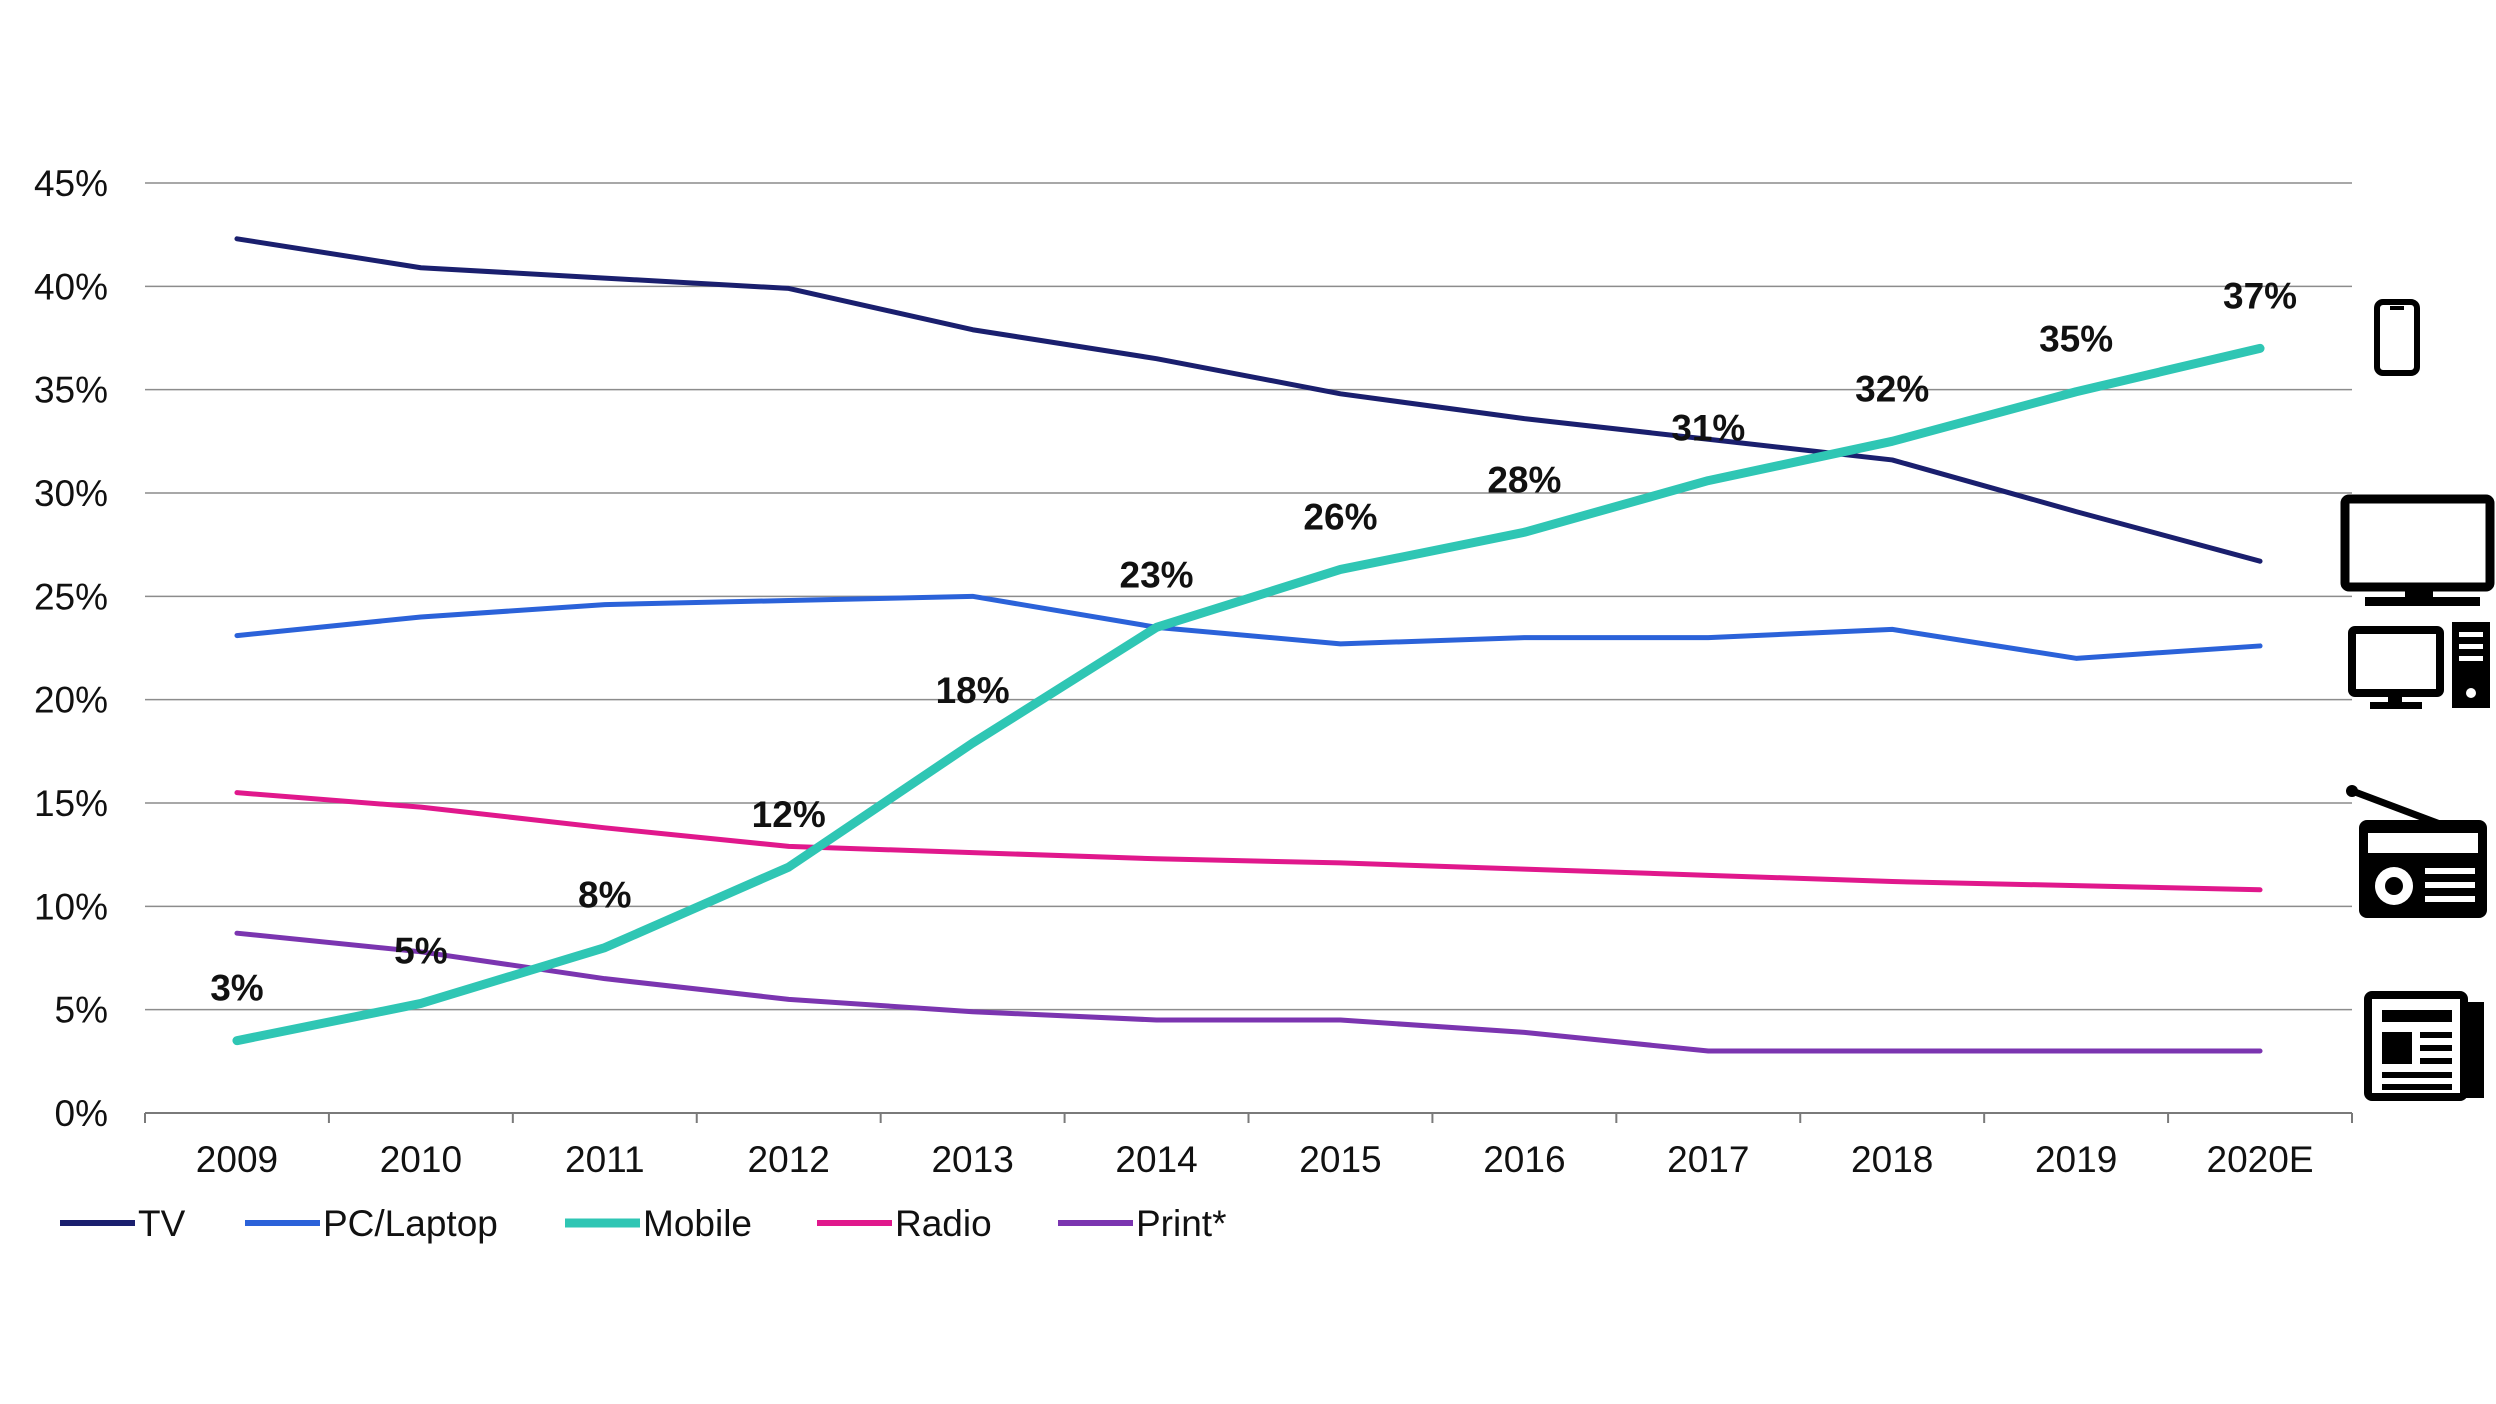 Image resolution: width=2496 pixels, height=1404 pixels. I want to click on legend: TV PC/Laptop Mobile Radio Print*, so click(643, 1223).